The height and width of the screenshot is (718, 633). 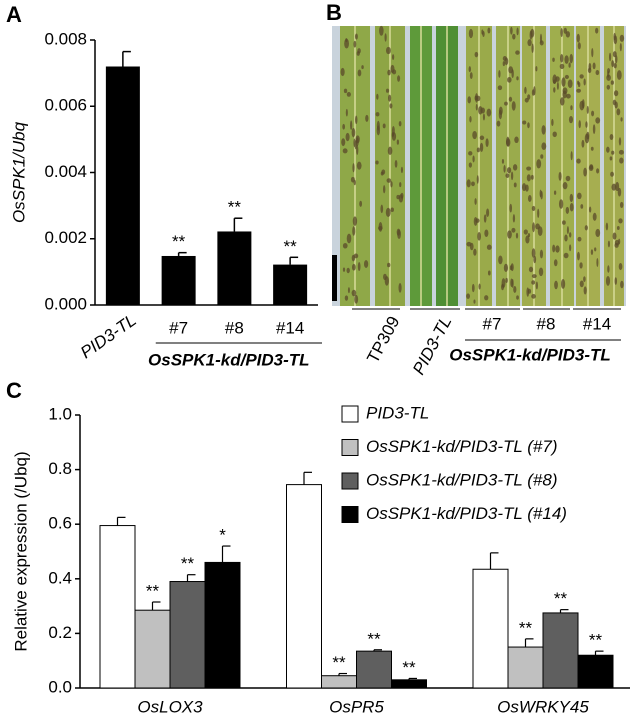 I want to click on x-tick-label: #7, so click(x=178, y=327).